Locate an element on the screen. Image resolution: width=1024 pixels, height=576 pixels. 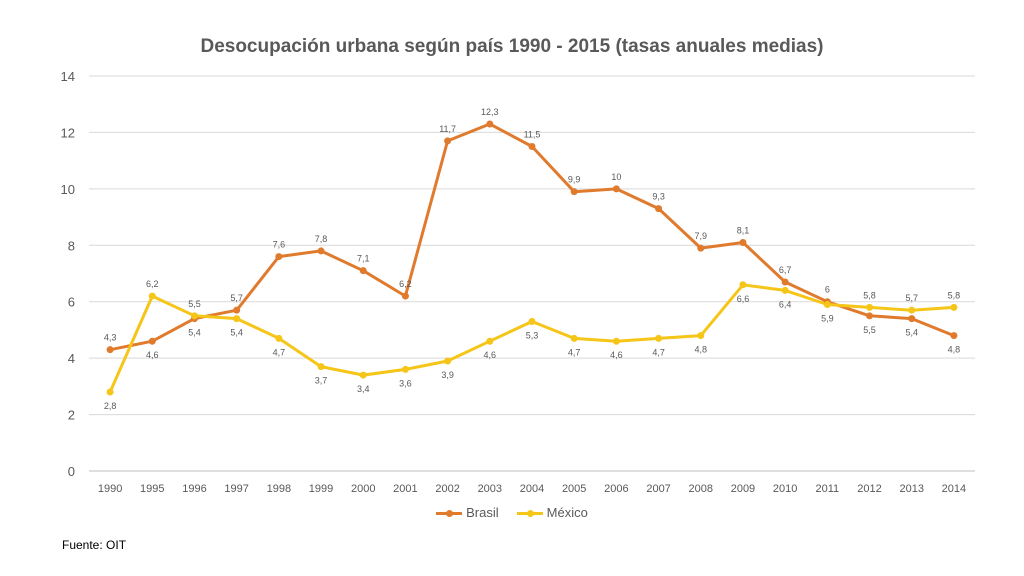
data-label-brasil: 4,3 is located at coordinates (110, 338).